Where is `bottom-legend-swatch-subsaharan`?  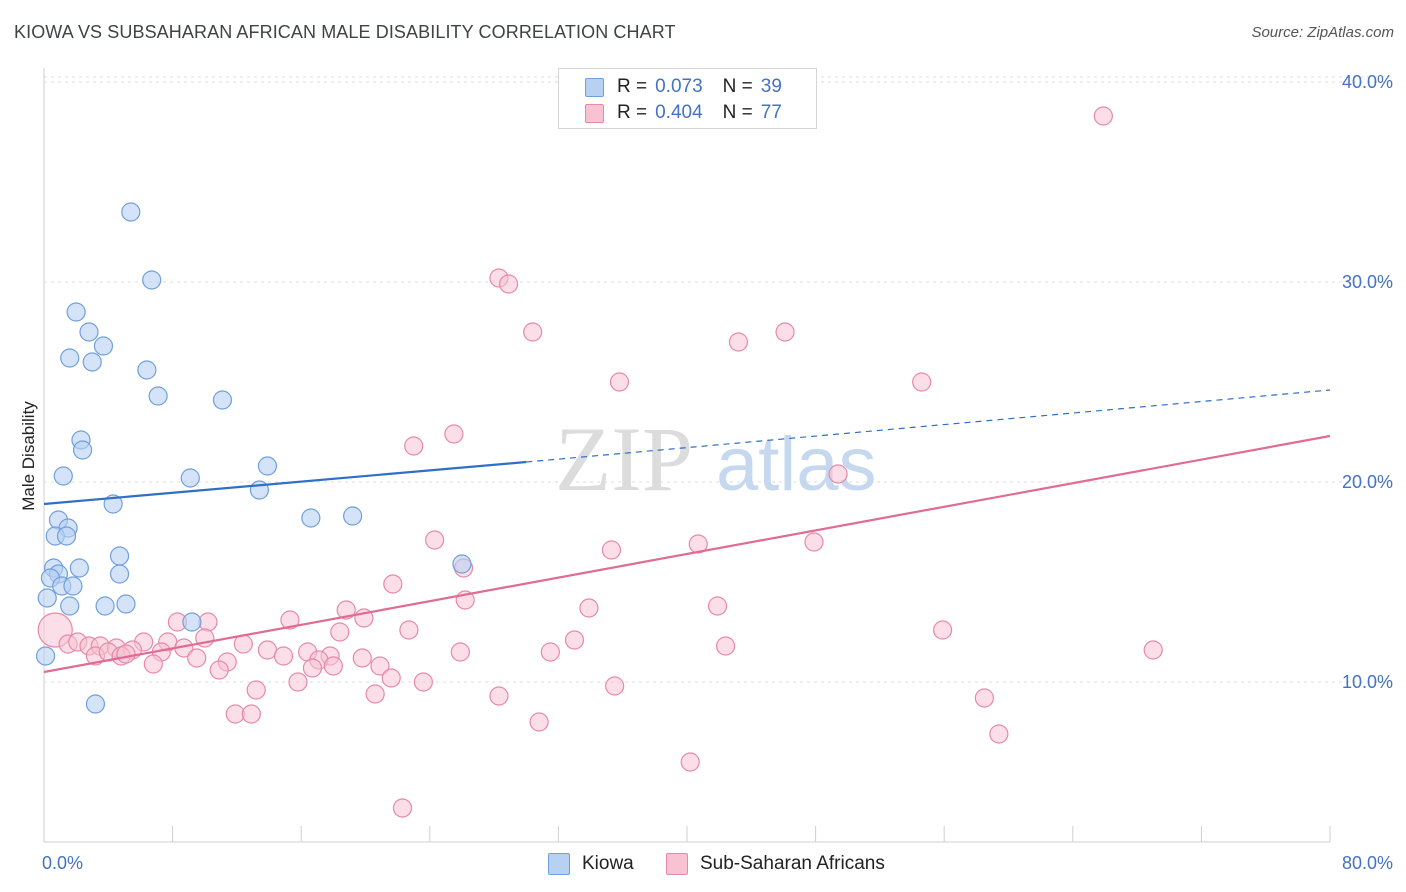 bottom-legend-swatch-subsaharan is located at coordinates (677, 864).